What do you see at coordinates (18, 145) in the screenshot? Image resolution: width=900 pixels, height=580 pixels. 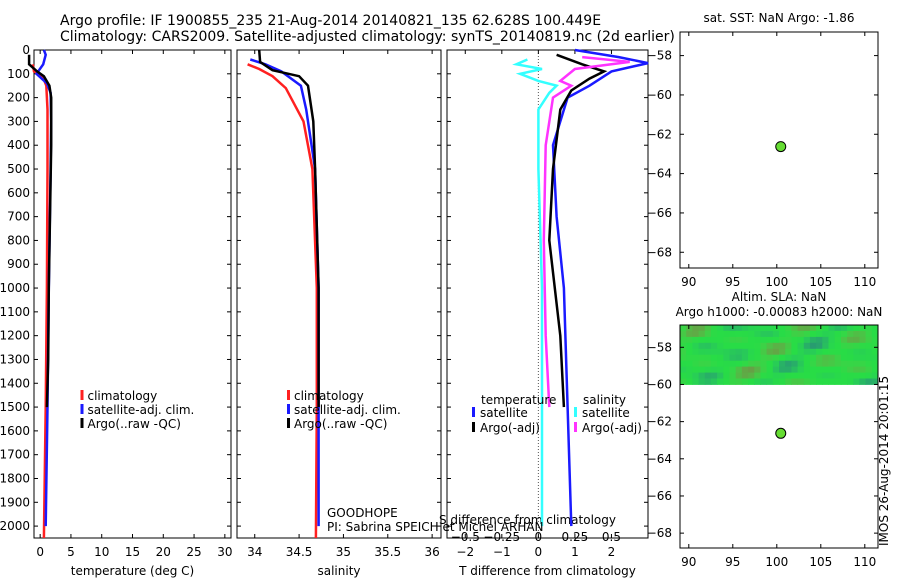 I see `y-tick-label: 400` at bounding box center [18, 145].